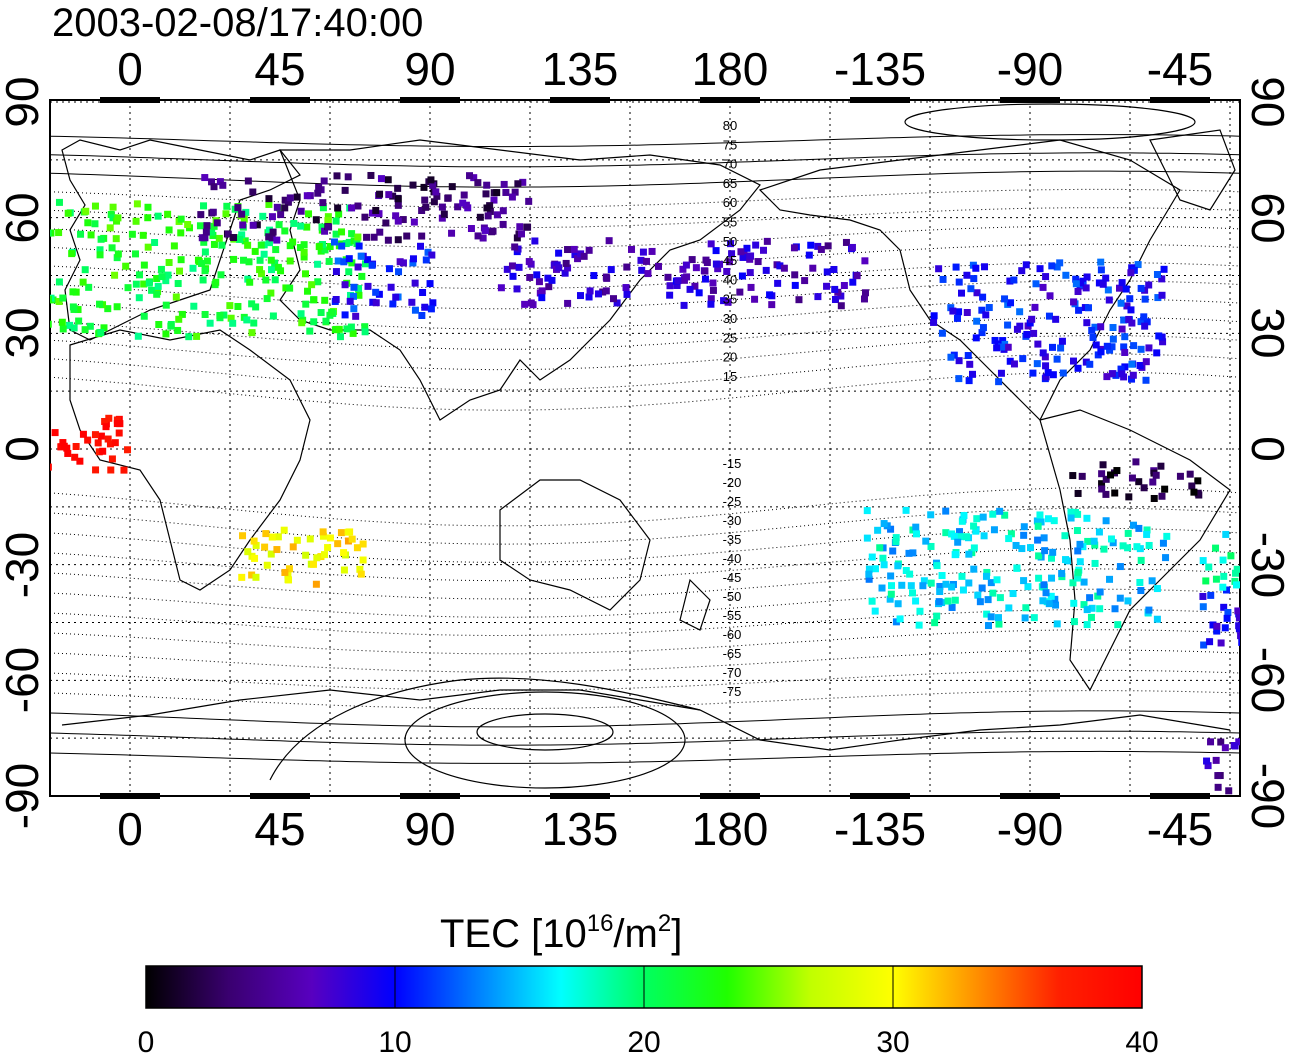 This screenshot has width=1292, height=1057. What do you see at coordinates (1267, 680) in the screenshot?
I see `lat-tick-right: -60` at bounding box center [1267, 680].